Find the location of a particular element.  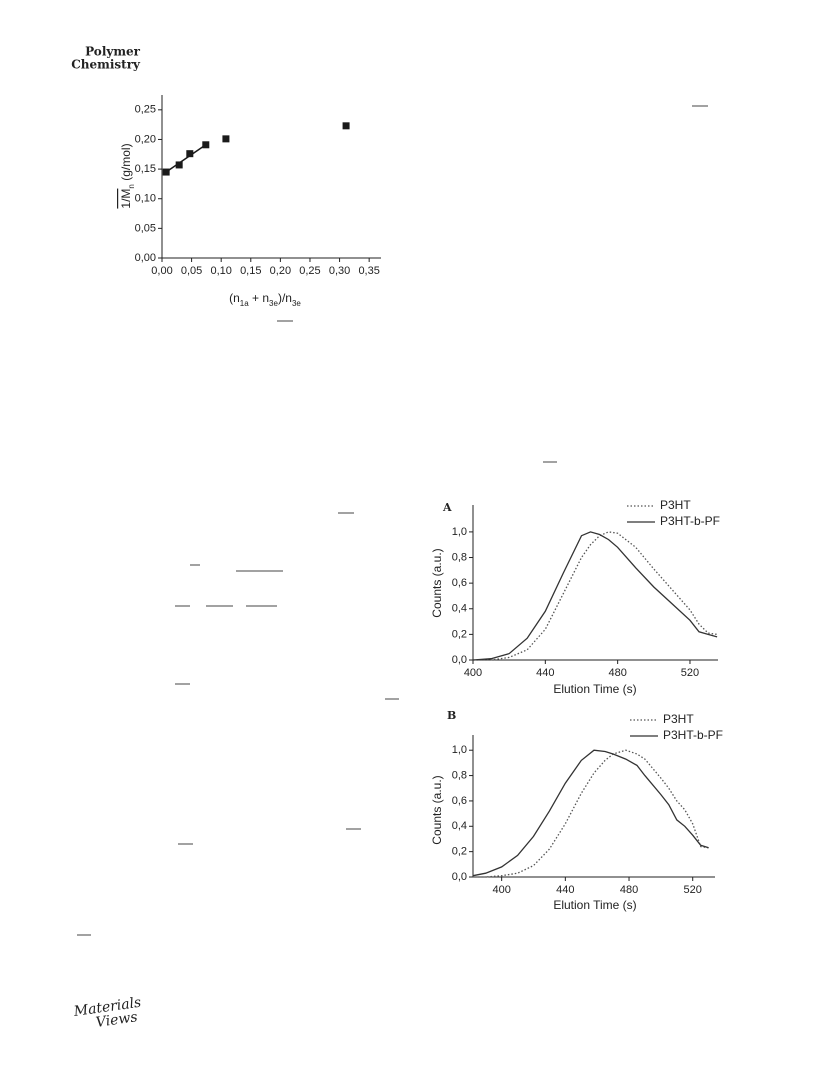

fit-line is located at coordinates (186, 158).